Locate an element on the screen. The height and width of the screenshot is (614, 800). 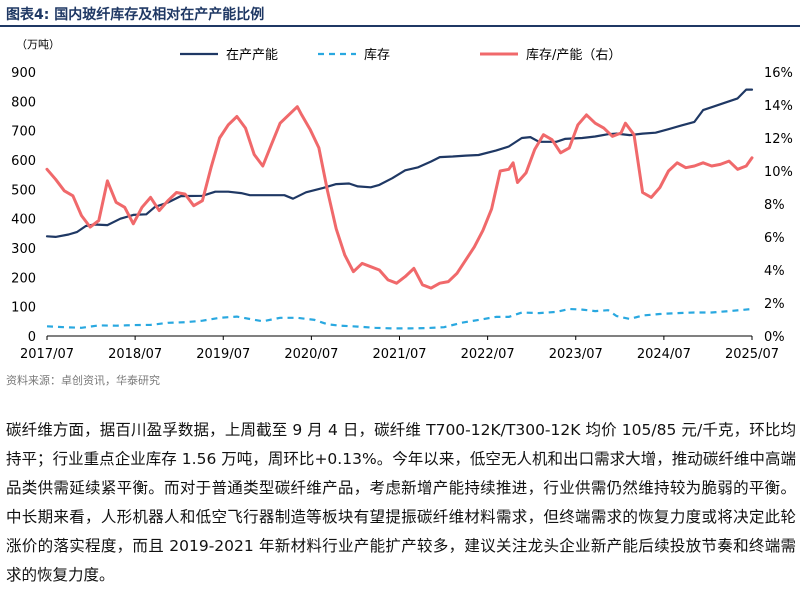
y-left-tick-label: 500 is located at coordinates (23, 190).